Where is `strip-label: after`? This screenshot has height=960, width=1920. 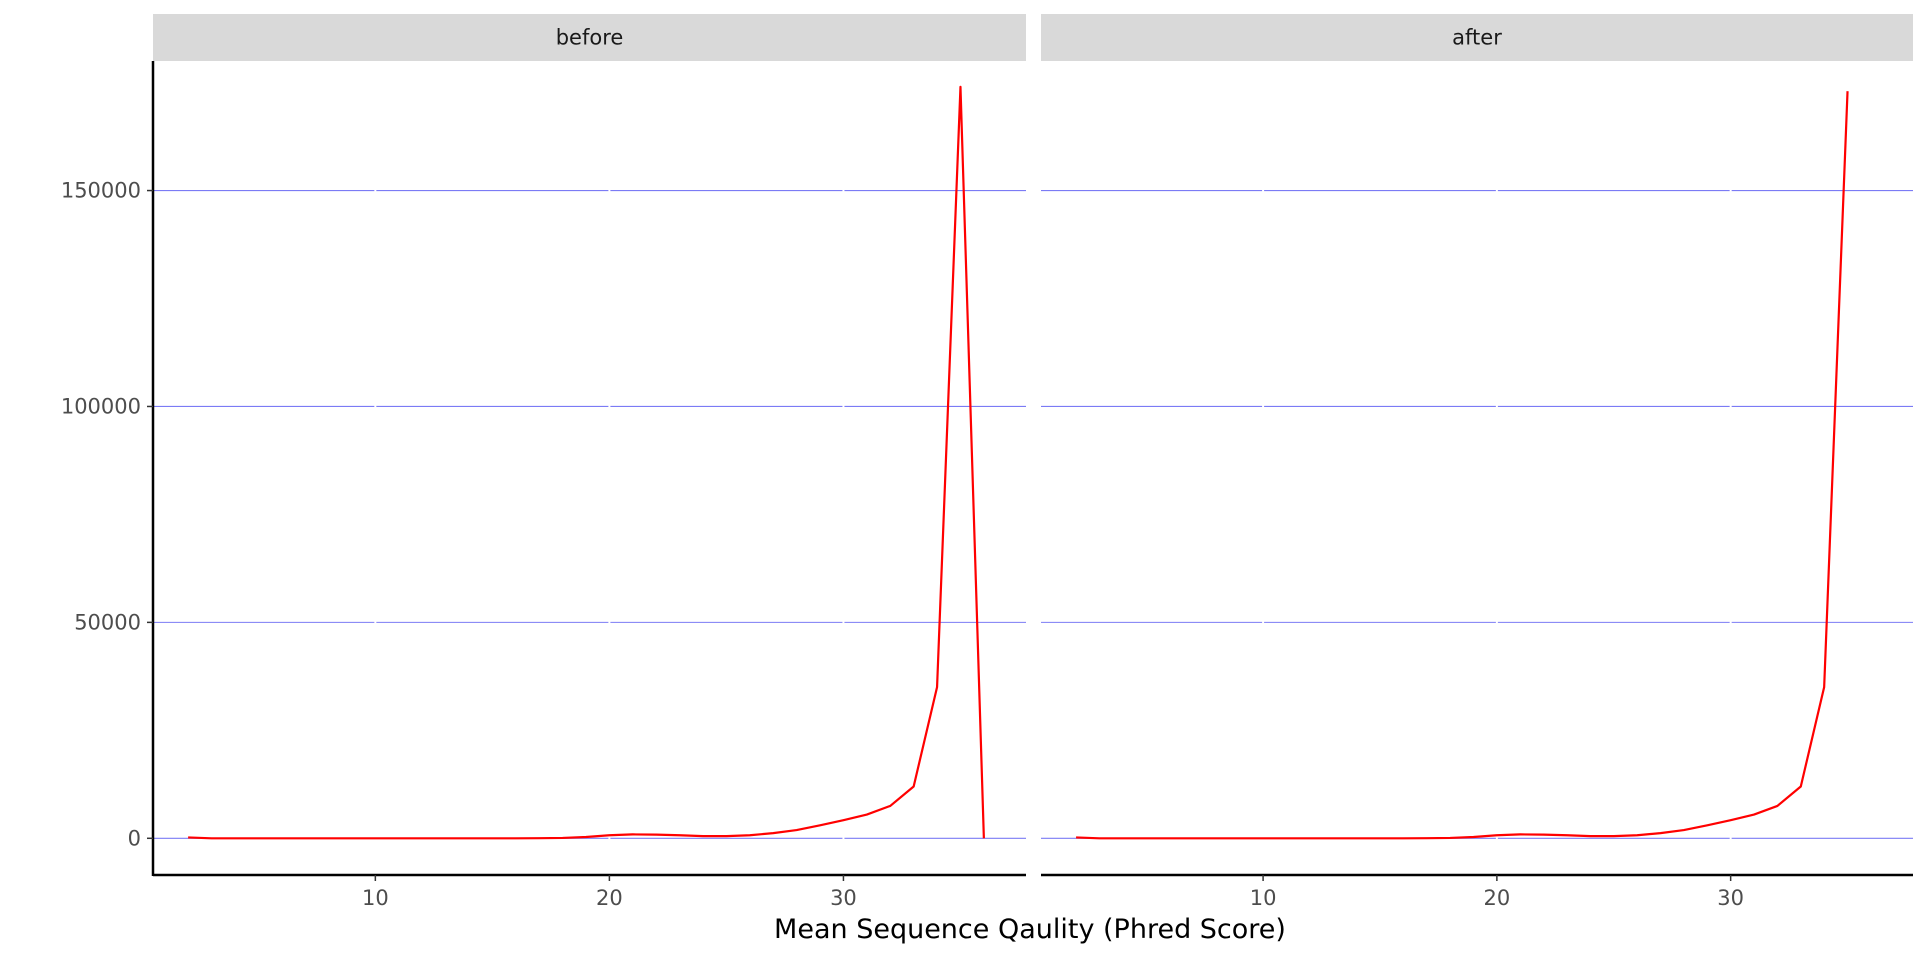
strip-label: after is located at coordinates (1477, 38).